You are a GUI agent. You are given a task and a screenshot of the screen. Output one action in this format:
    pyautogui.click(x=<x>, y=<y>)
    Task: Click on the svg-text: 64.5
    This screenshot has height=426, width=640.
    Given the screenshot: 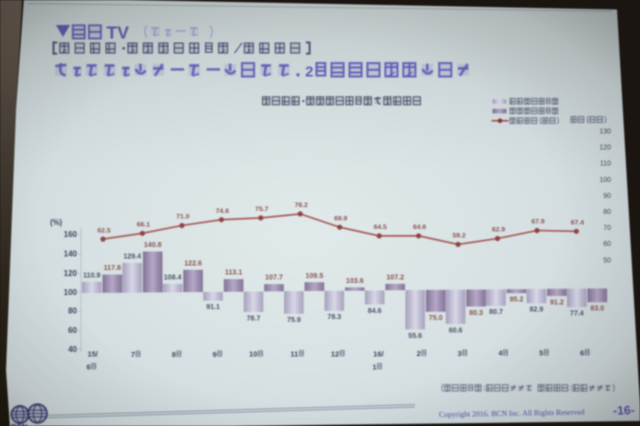 What is the action you would take?
    pyautogui.click(x=380, y=227)
    